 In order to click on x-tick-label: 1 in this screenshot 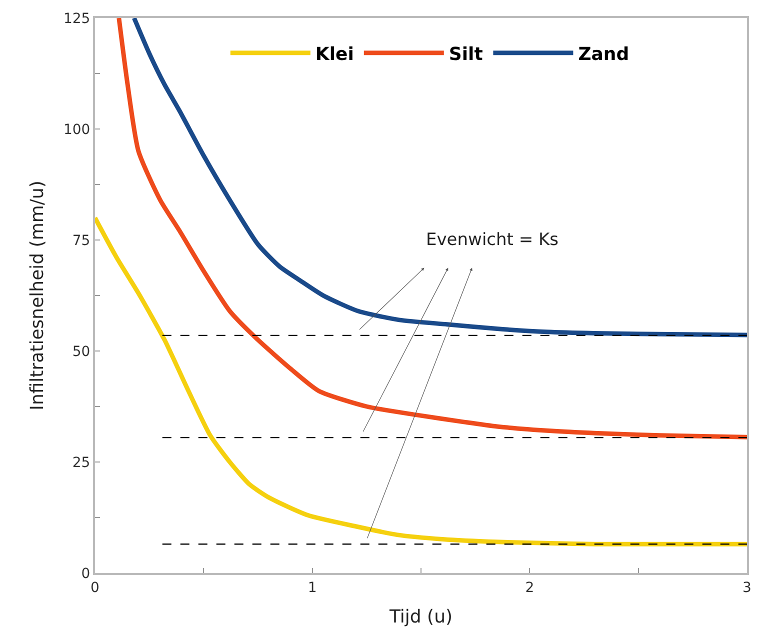, I will do `click(312, 588)`.